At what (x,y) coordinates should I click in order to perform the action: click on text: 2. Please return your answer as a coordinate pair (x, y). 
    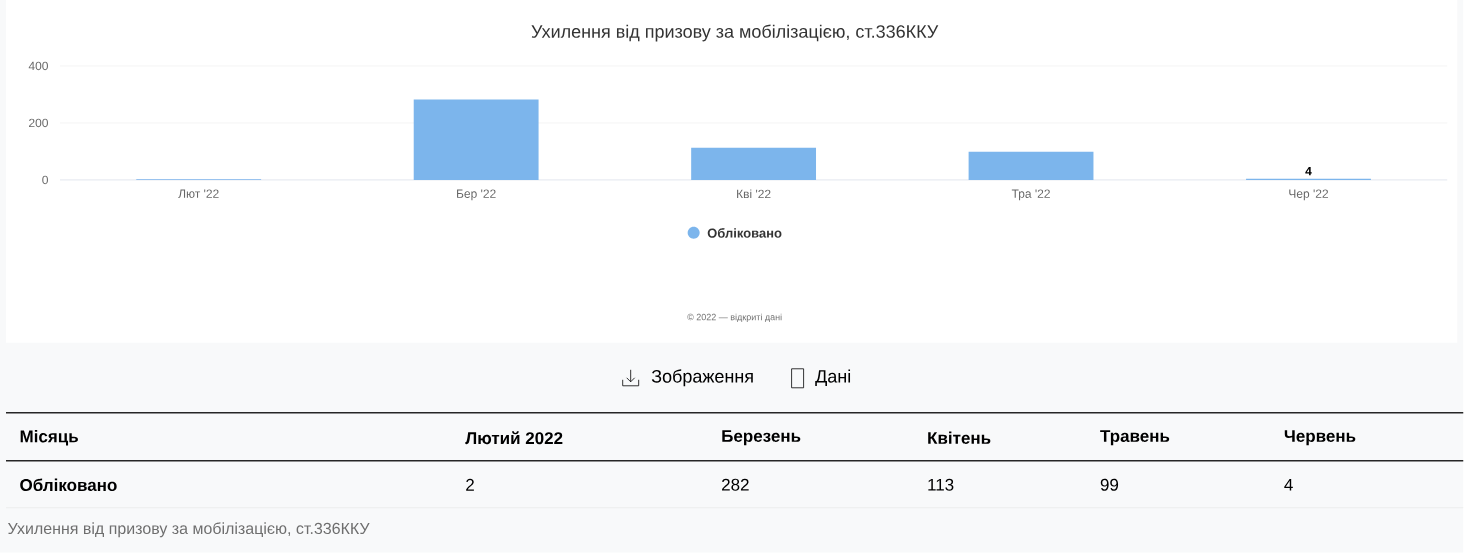
    Looking at the image, I should click on (470, 484).